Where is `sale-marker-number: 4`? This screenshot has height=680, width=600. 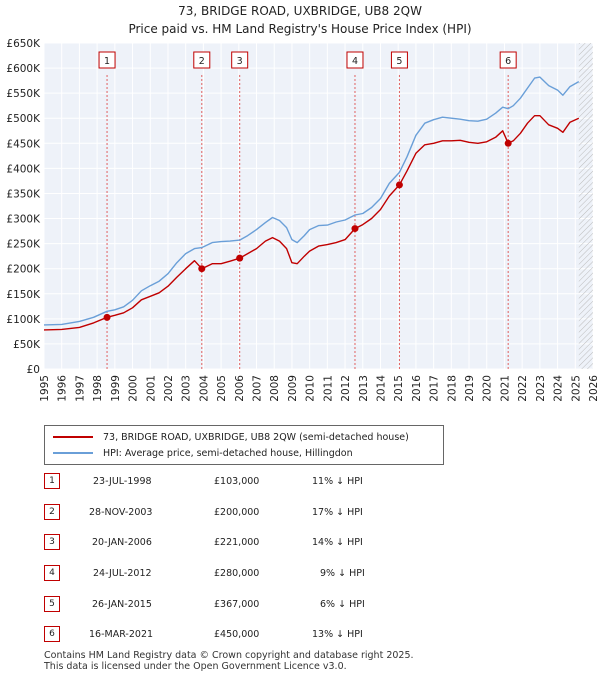 sale-marker-number: 4 is located at coordinates (355, 61).